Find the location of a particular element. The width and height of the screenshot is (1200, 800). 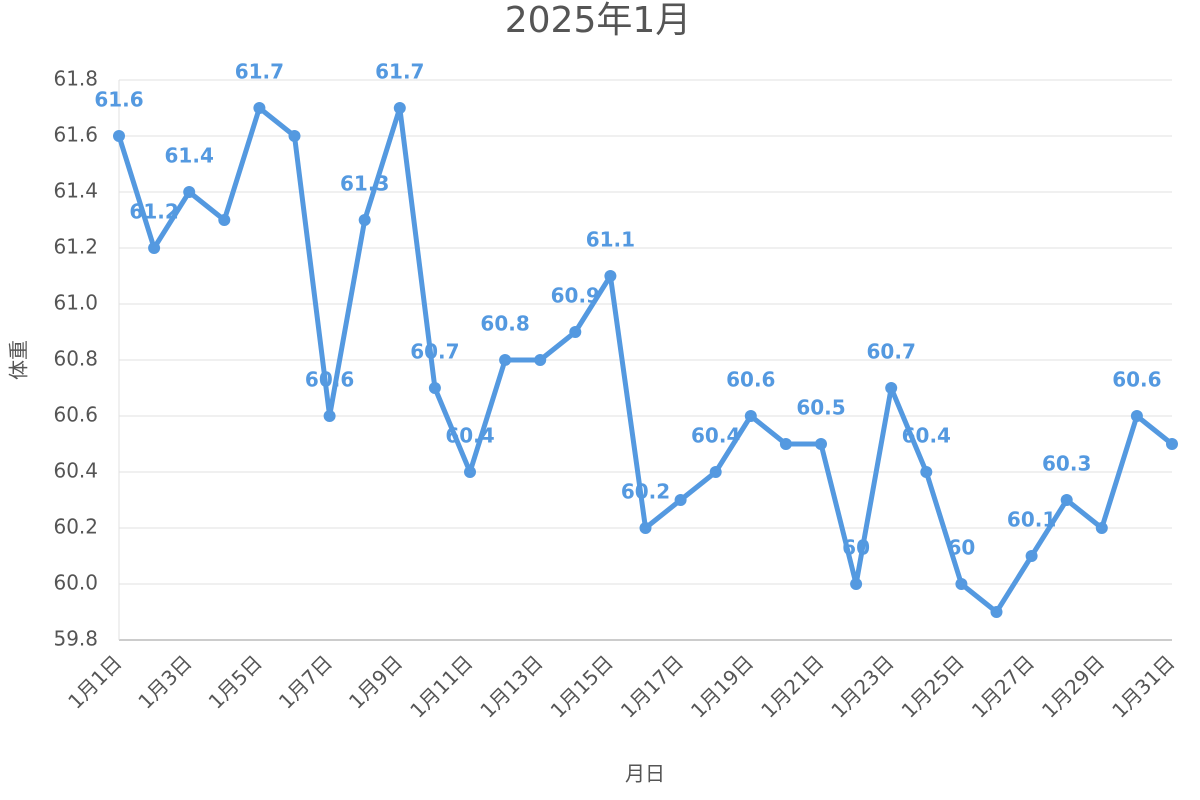

y-tick-label: 61.6 is located at coordinates (75, 135).